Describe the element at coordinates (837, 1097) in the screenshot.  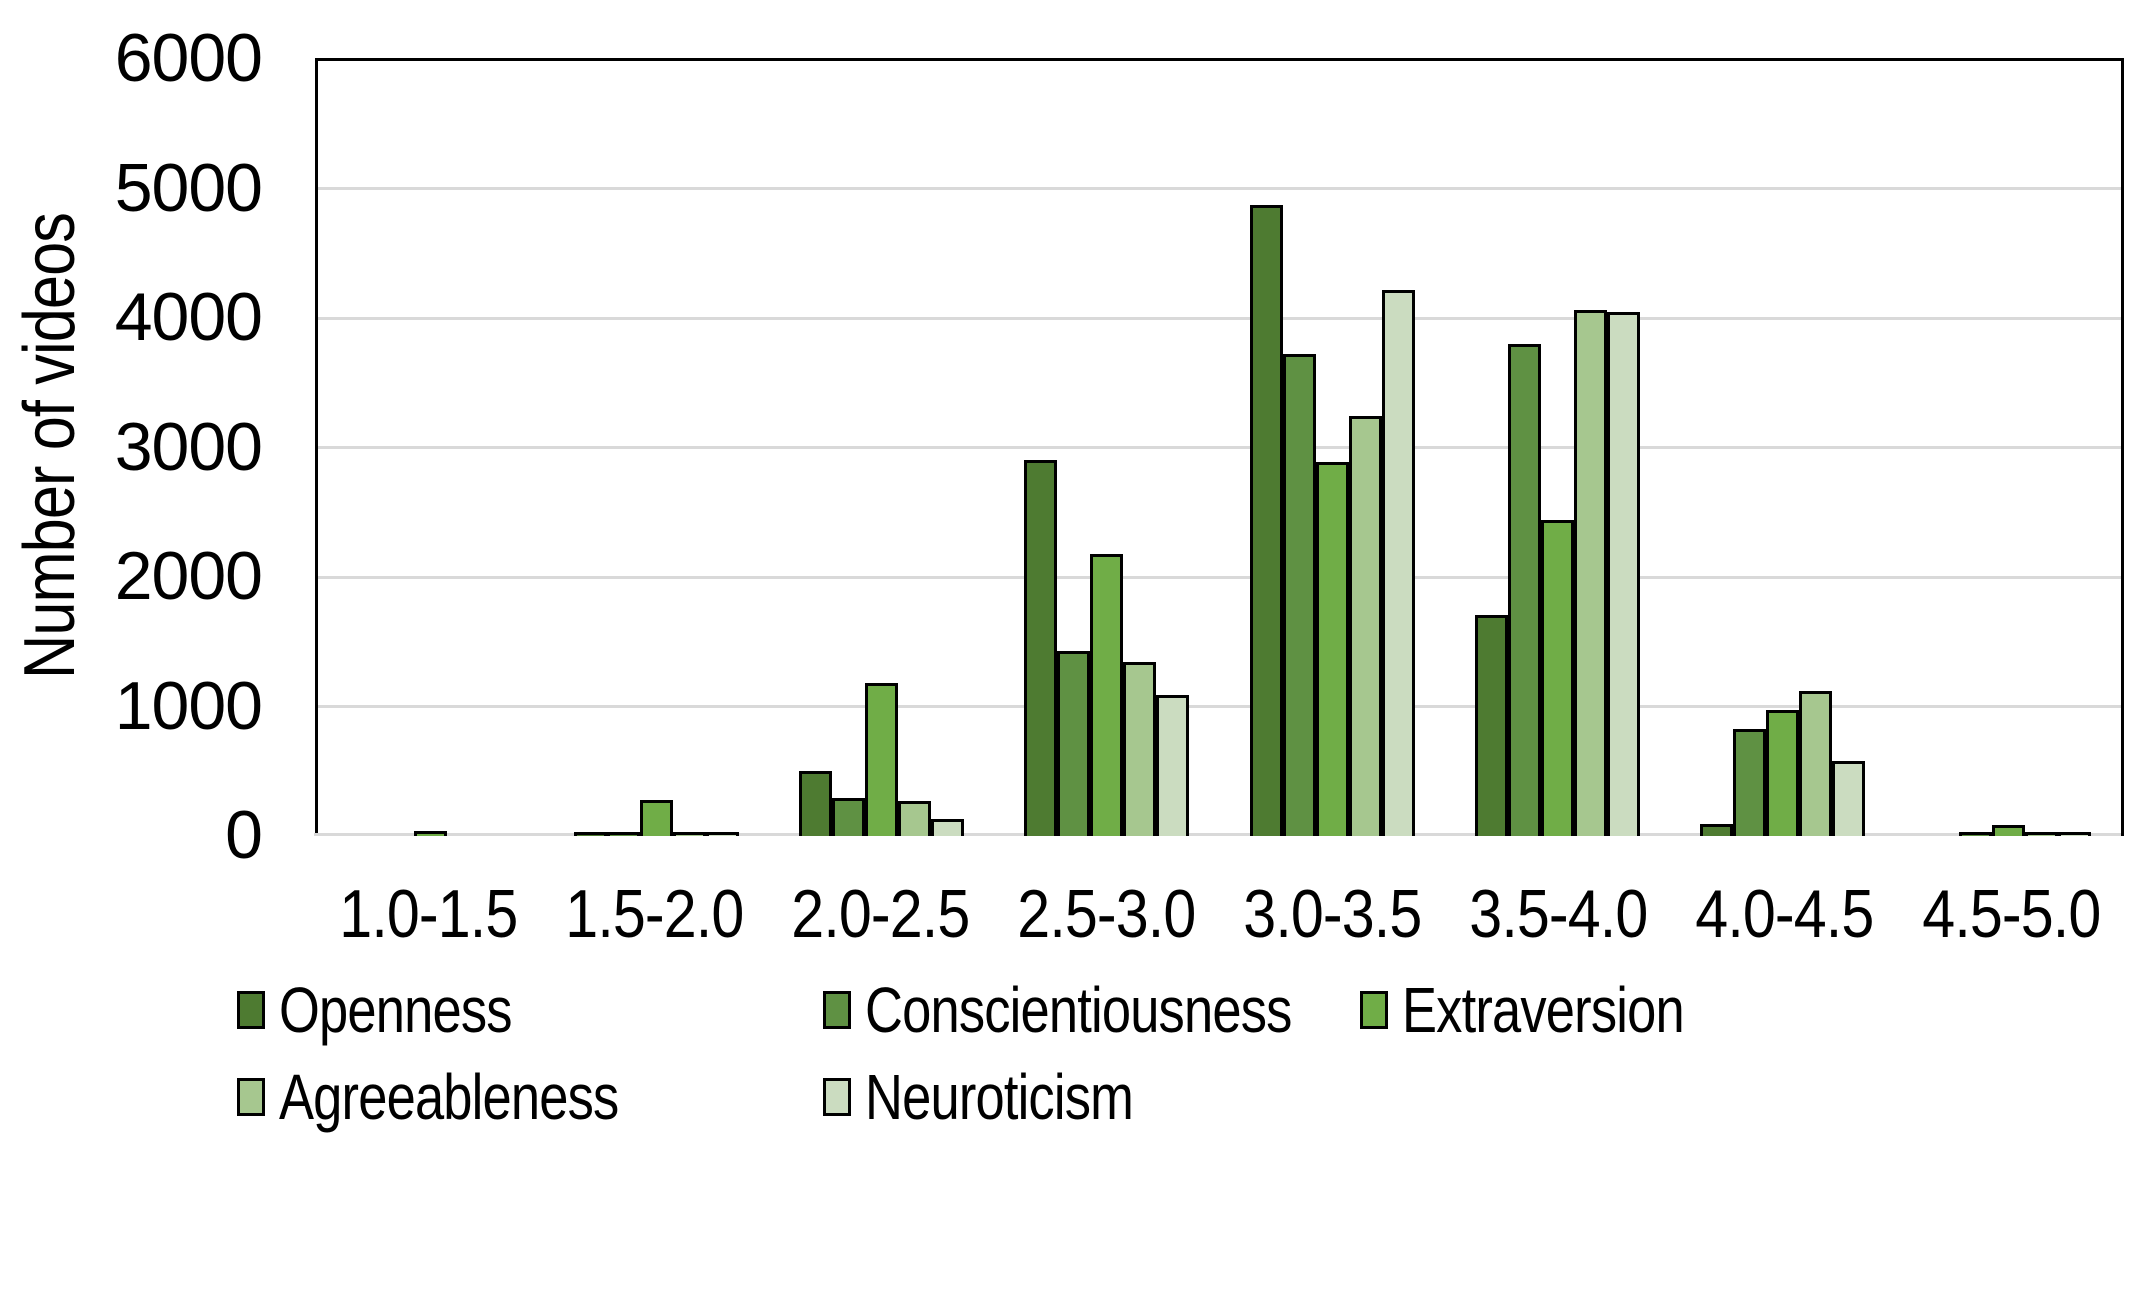
I see `legend-swatch-neuroticism` at that location.